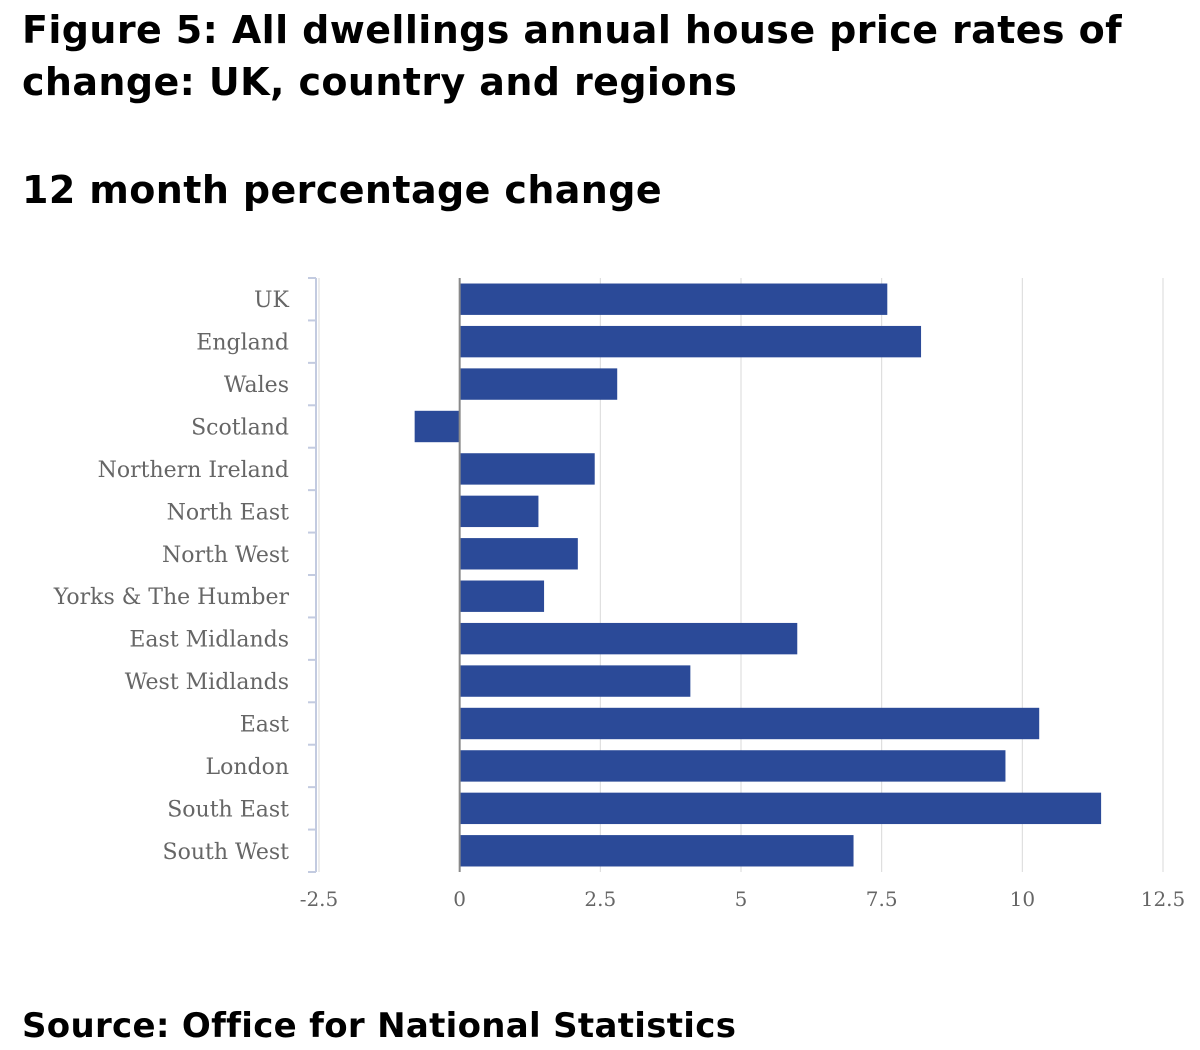 Image resolution: width=1200 pixels, height=1050 pixels. What do you see at coordinates (207, 682) in the screenshot?
I see `category-label: West Midlands` at bounding box center [207, 682].